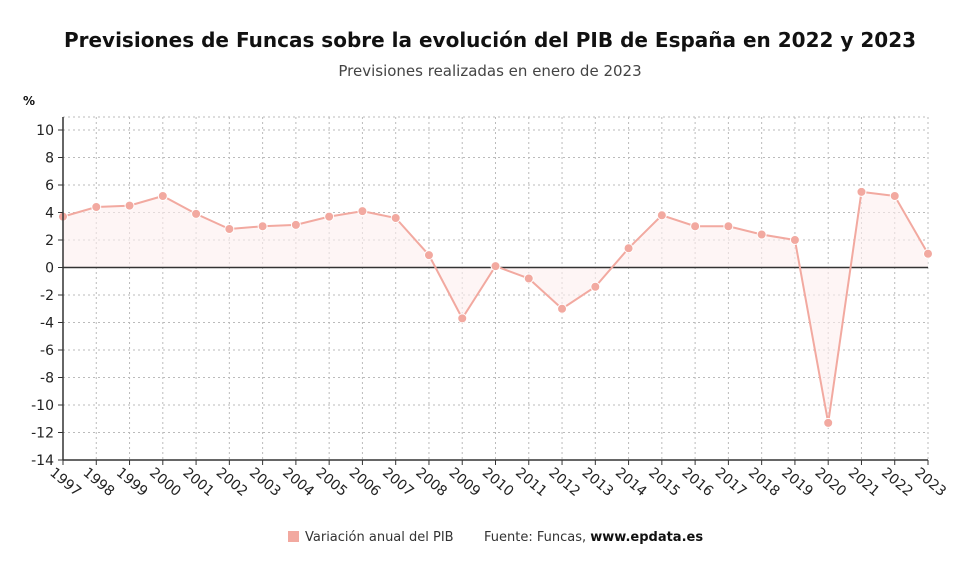  What do you see at coordinates (598, 482) in the screenshot?
I see `x-tick-label: 2013` at bounding box center [598, 482].